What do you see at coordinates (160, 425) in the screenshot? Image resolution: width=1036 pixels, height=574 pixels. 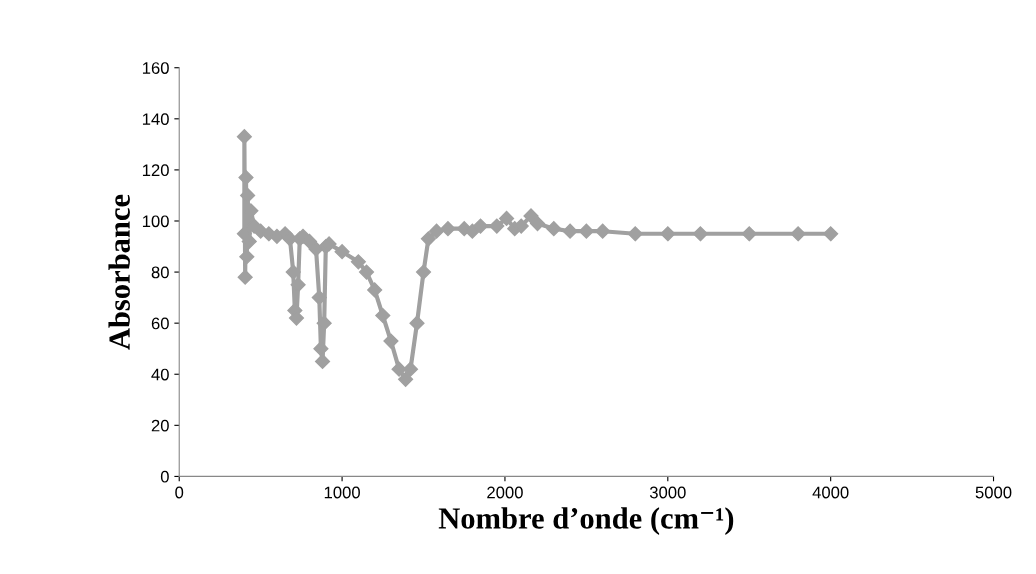 I see `y-tick-label: 20` at bounding box center [160, 425].